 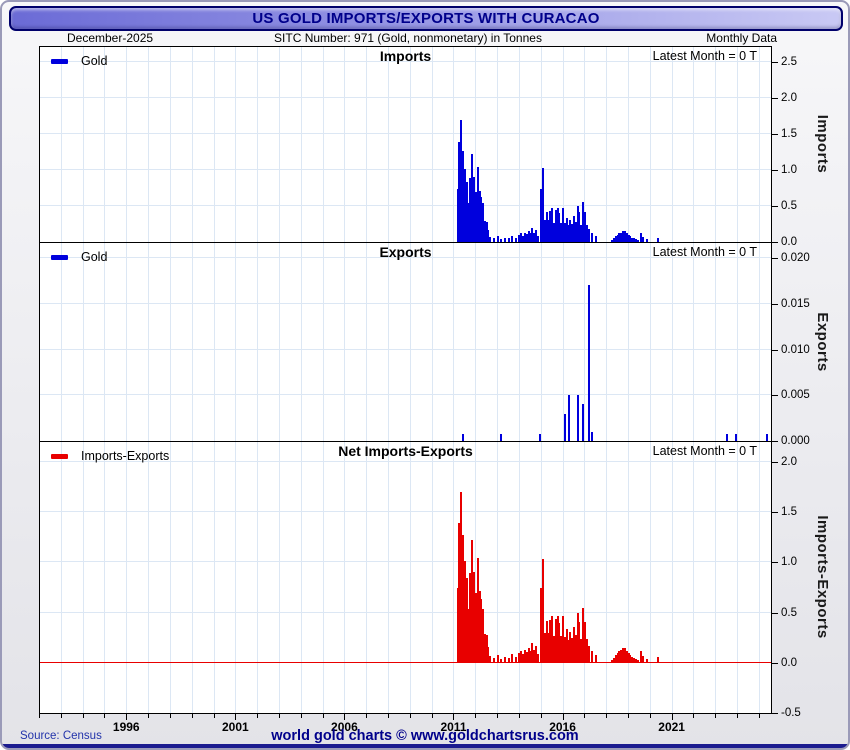 I want to click on legend-label: Imports-Exports, so click(x=125, y=456).